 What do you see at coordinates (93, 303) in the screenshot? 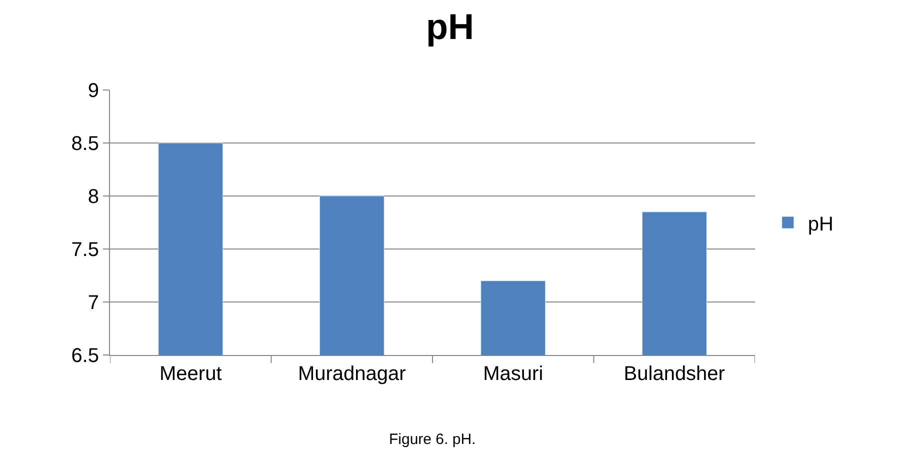
I see `y-tick-label: 7` at bounding box center [93, 303].